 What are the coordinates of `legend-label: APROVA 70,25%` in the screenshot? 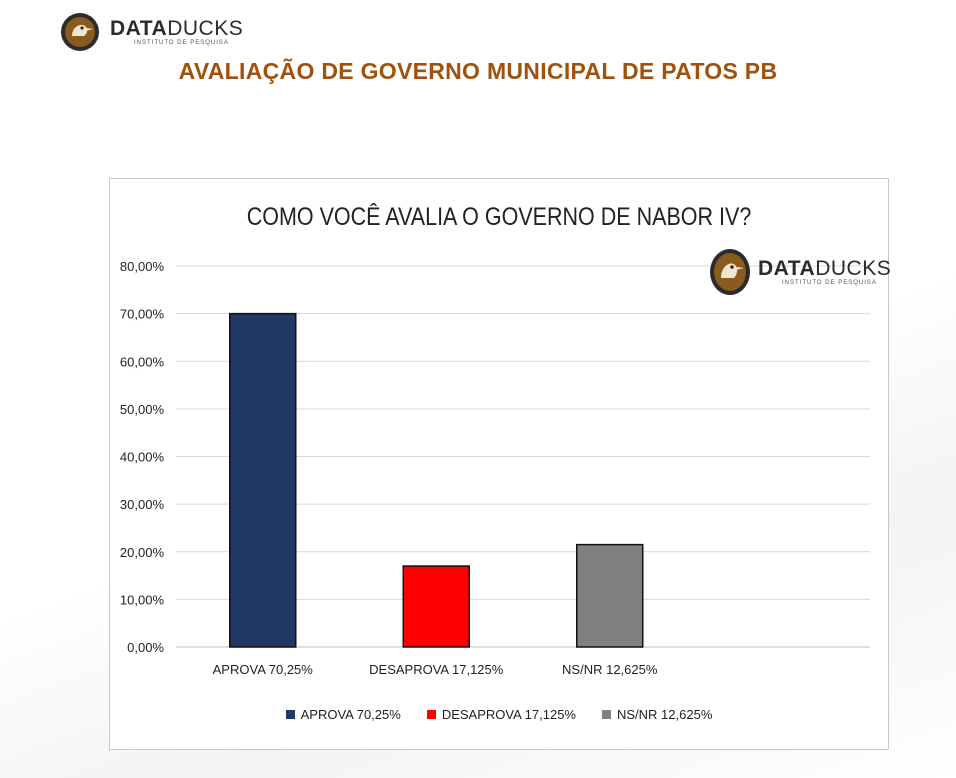 It's located at (350, 714).